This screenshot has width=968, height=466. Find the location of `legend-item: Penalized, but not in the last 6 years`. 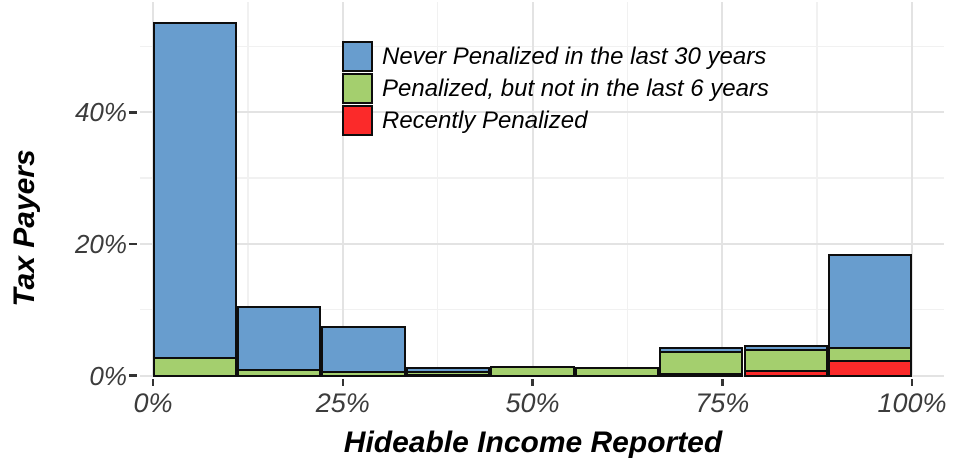

legend-item: Penalized, but not in the last 6 years is located at coordinates (555, 88).